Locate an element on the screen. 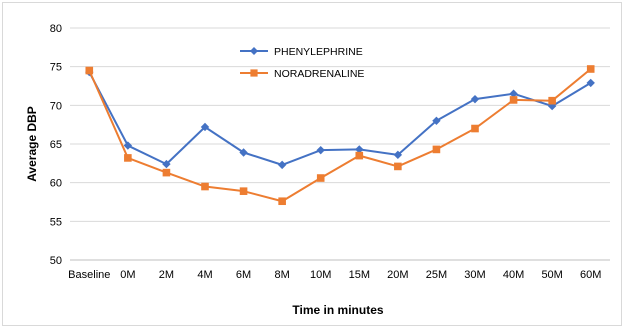  x-tick-label: 25M is located at coordinates (436, 275).